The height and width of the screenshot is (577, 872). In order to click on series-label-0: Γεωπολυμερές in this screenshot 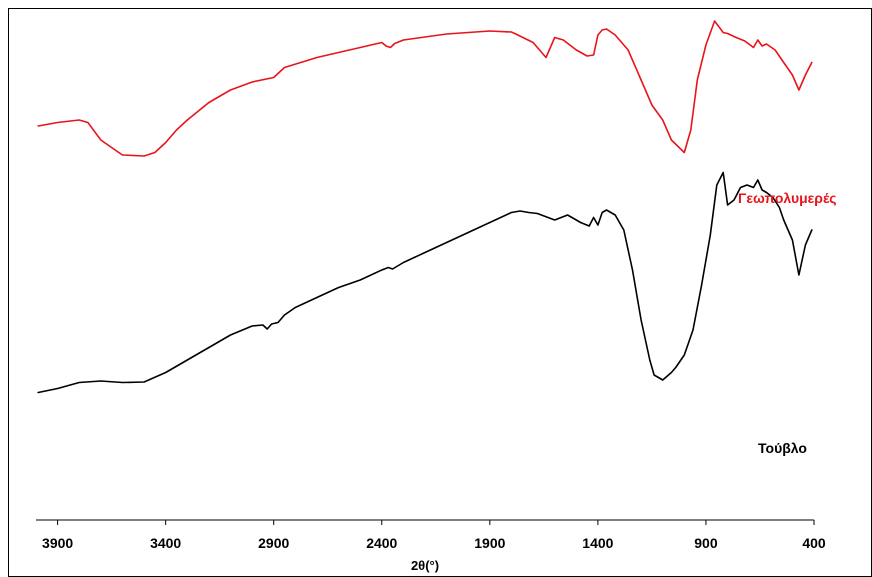, I will do `click(787, 198)`.